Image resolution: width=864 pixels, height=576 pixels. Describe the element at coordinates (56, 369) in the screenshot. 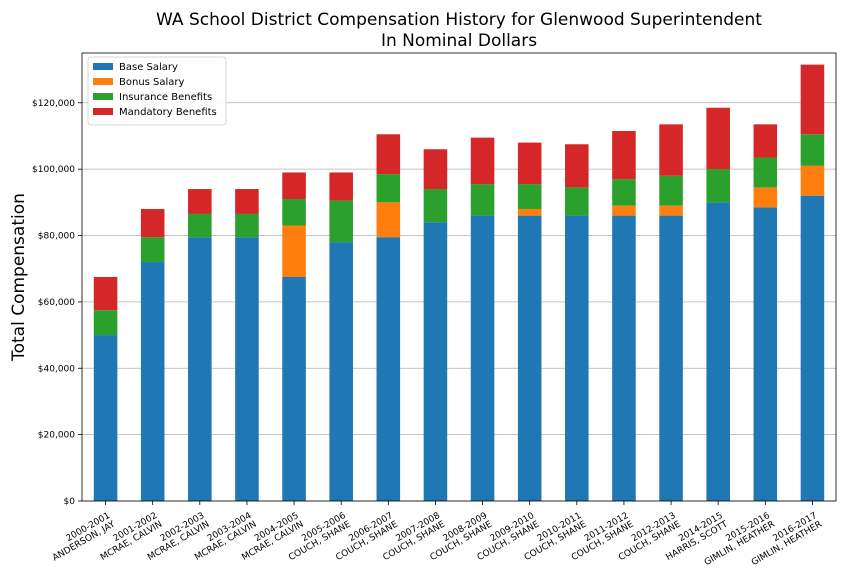

I see `y-tick-label: $40,000` at that location.